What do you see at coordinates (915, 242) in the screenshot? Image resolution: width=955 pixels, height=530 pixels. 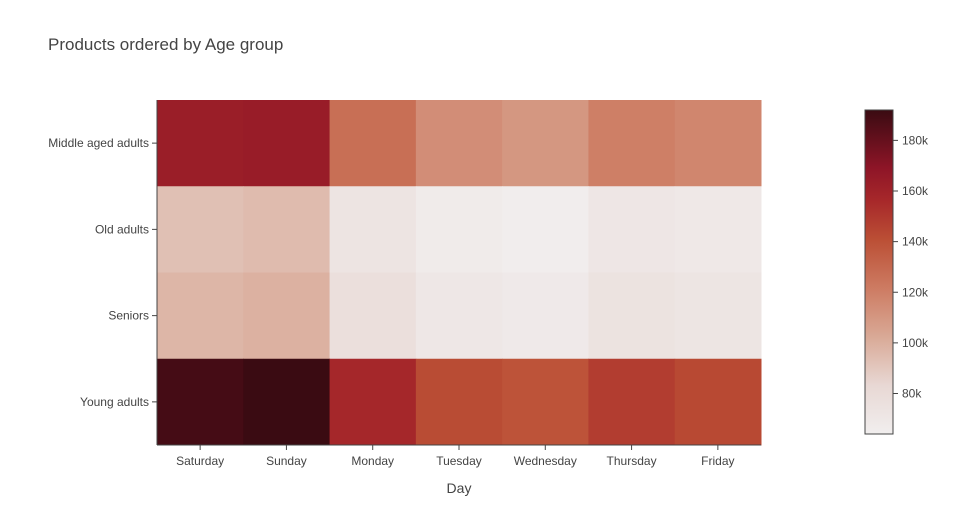 I see `colorbar-tick-label: 140k` at bounding box center [915, 242].